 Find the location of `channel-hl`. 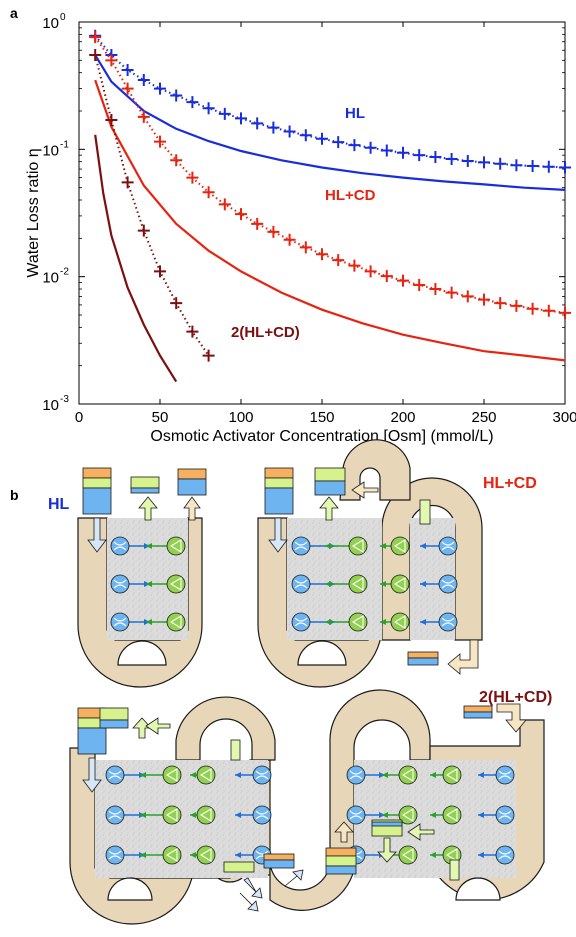

channel-hl is located at coordinates (140, 602).